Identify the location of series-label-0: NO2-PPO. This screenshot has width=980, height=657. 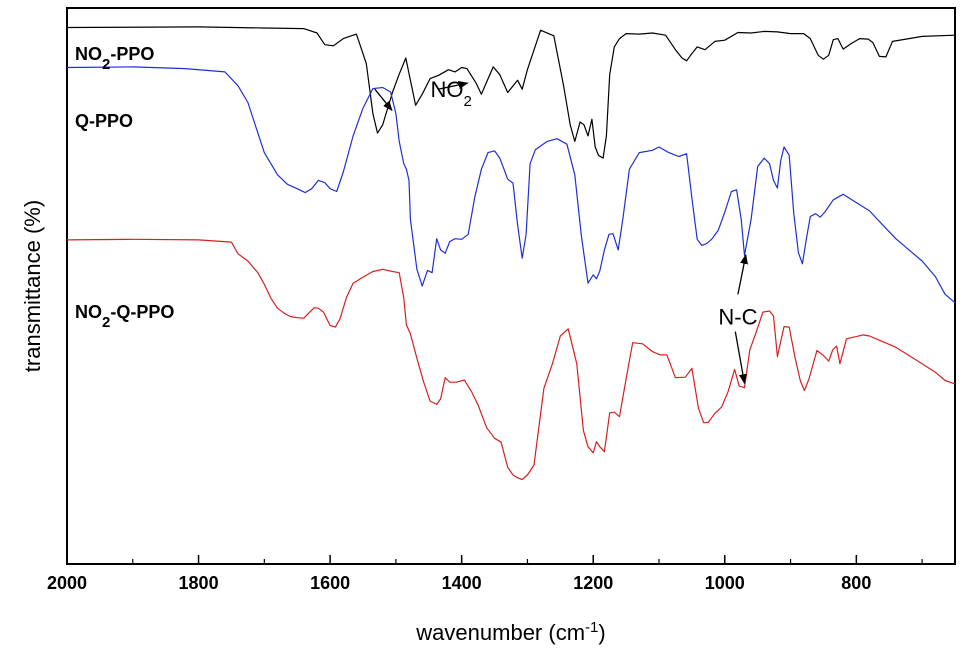
(114, 58).